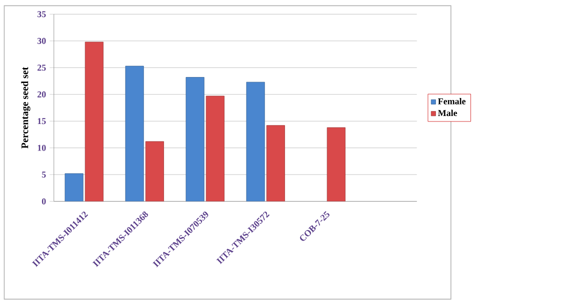 This screenshot has height=303, width=570. I want to click on legend-label: Female, so click(452, 101).